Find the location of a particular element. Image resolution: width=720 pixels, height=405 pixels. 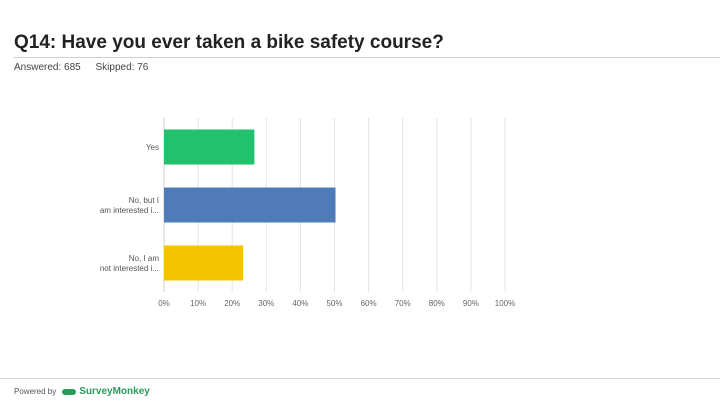

surveymonkey-logo-text: SurveyMonkey is located at coordinates (114, 391).